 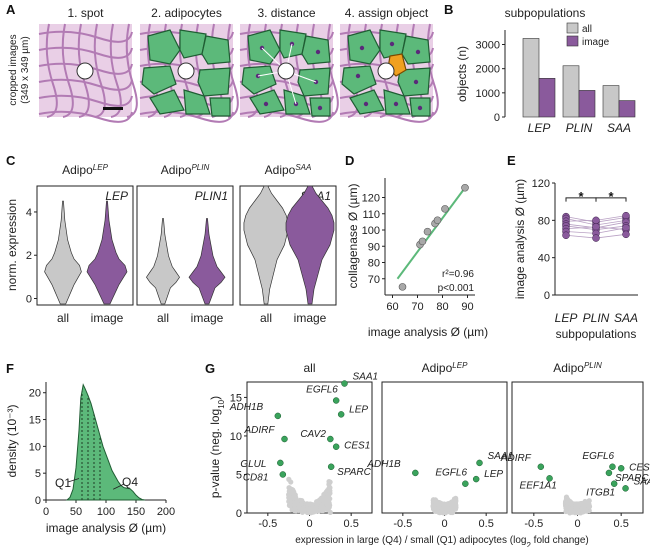 I want to click on panelD-ytick-label: 70, so click(x=374, y=280).